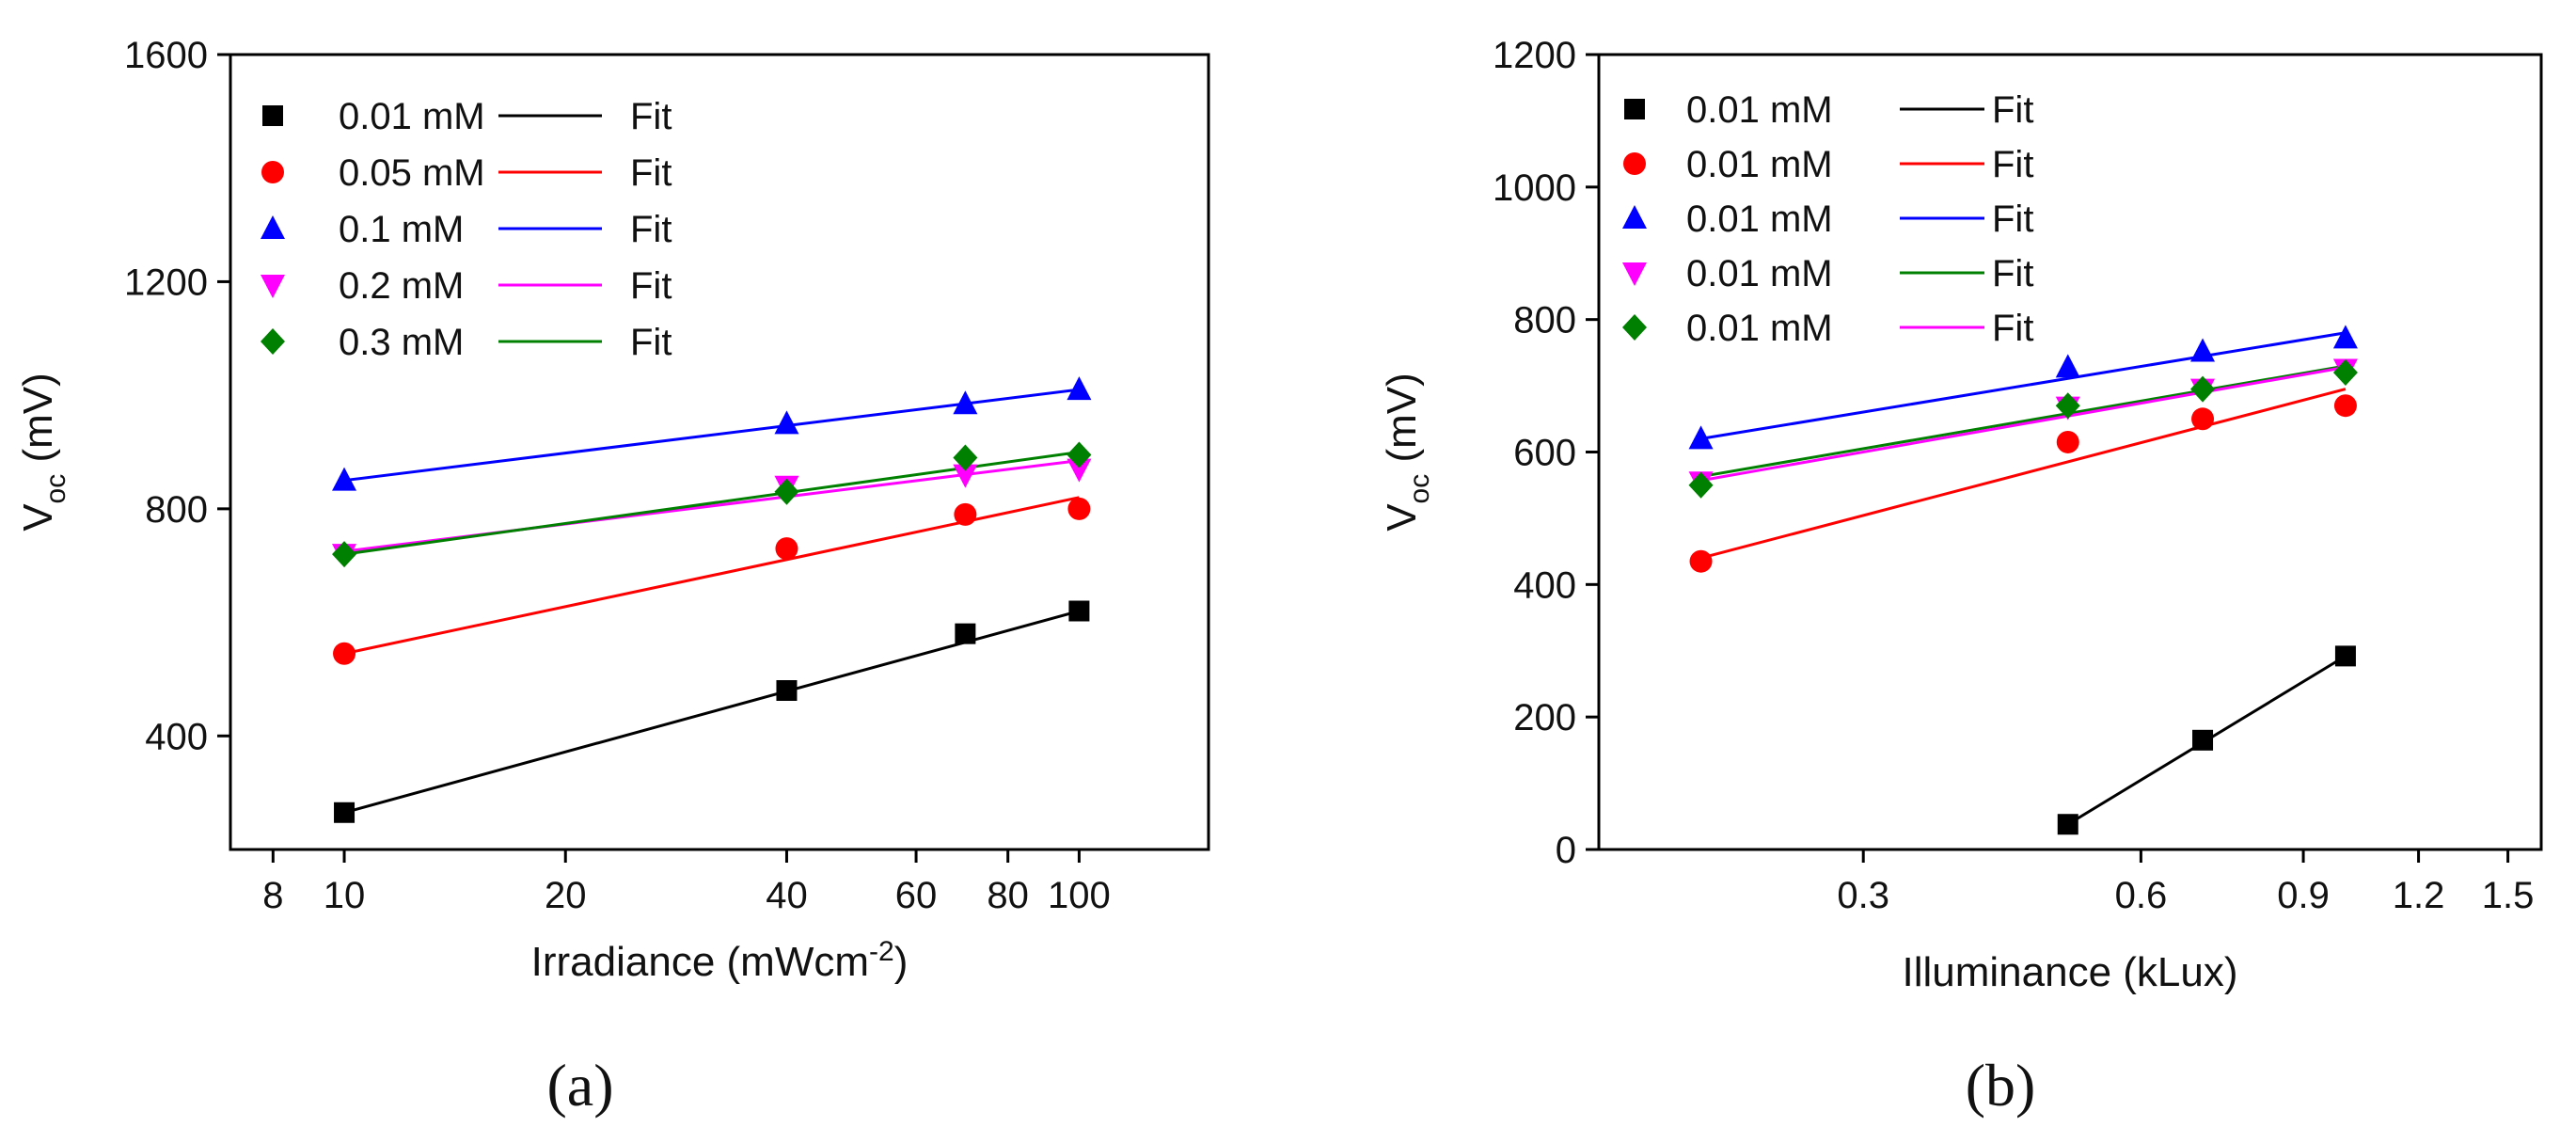 The image size is (2576, 1143). What do you see at coordinates (720, 961) in the screenshot?
I see `chart-a-xlabel: Irradiance (mWcm-2)` at bounding box center [720, 961].